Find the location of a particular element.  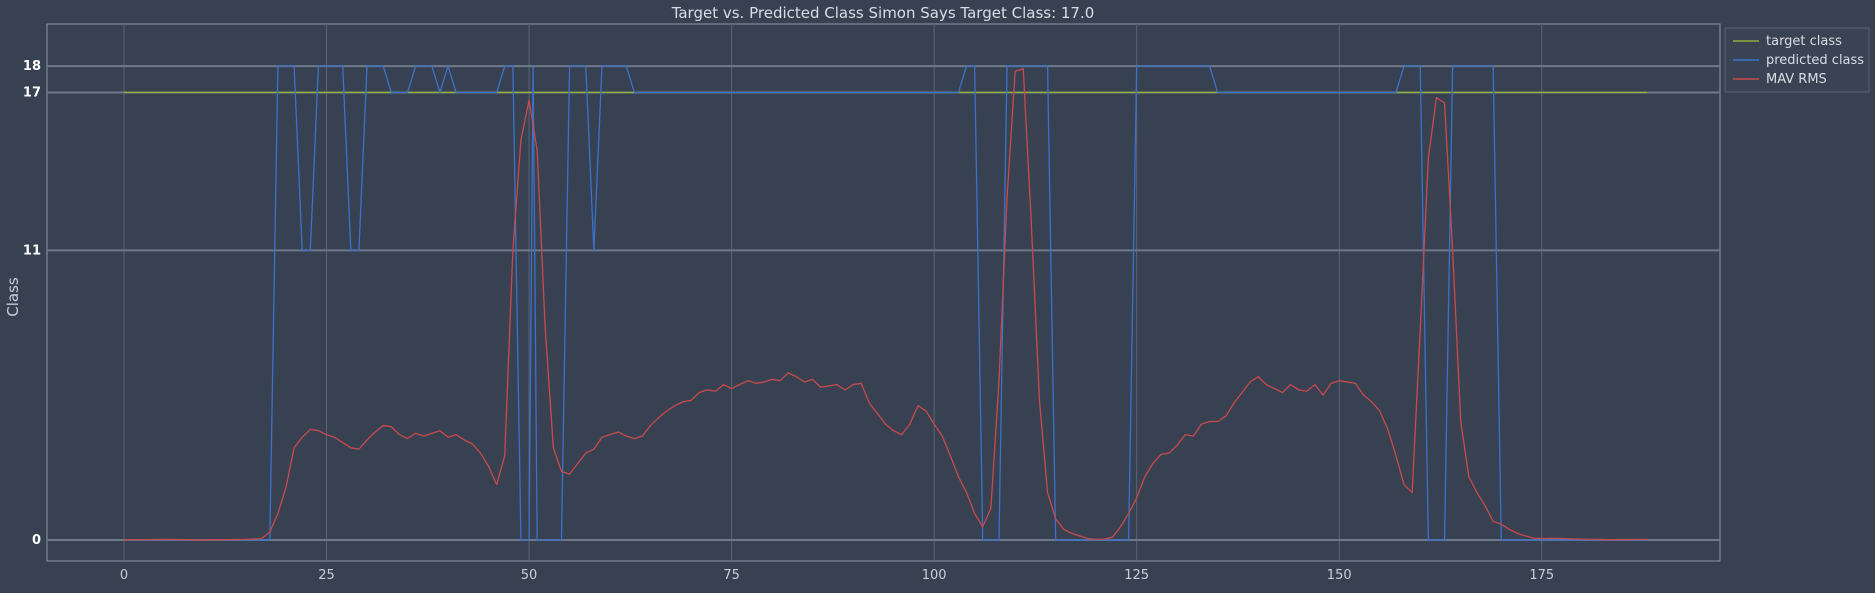

y-tick-label: 11 is located at coordinates (32, 250).